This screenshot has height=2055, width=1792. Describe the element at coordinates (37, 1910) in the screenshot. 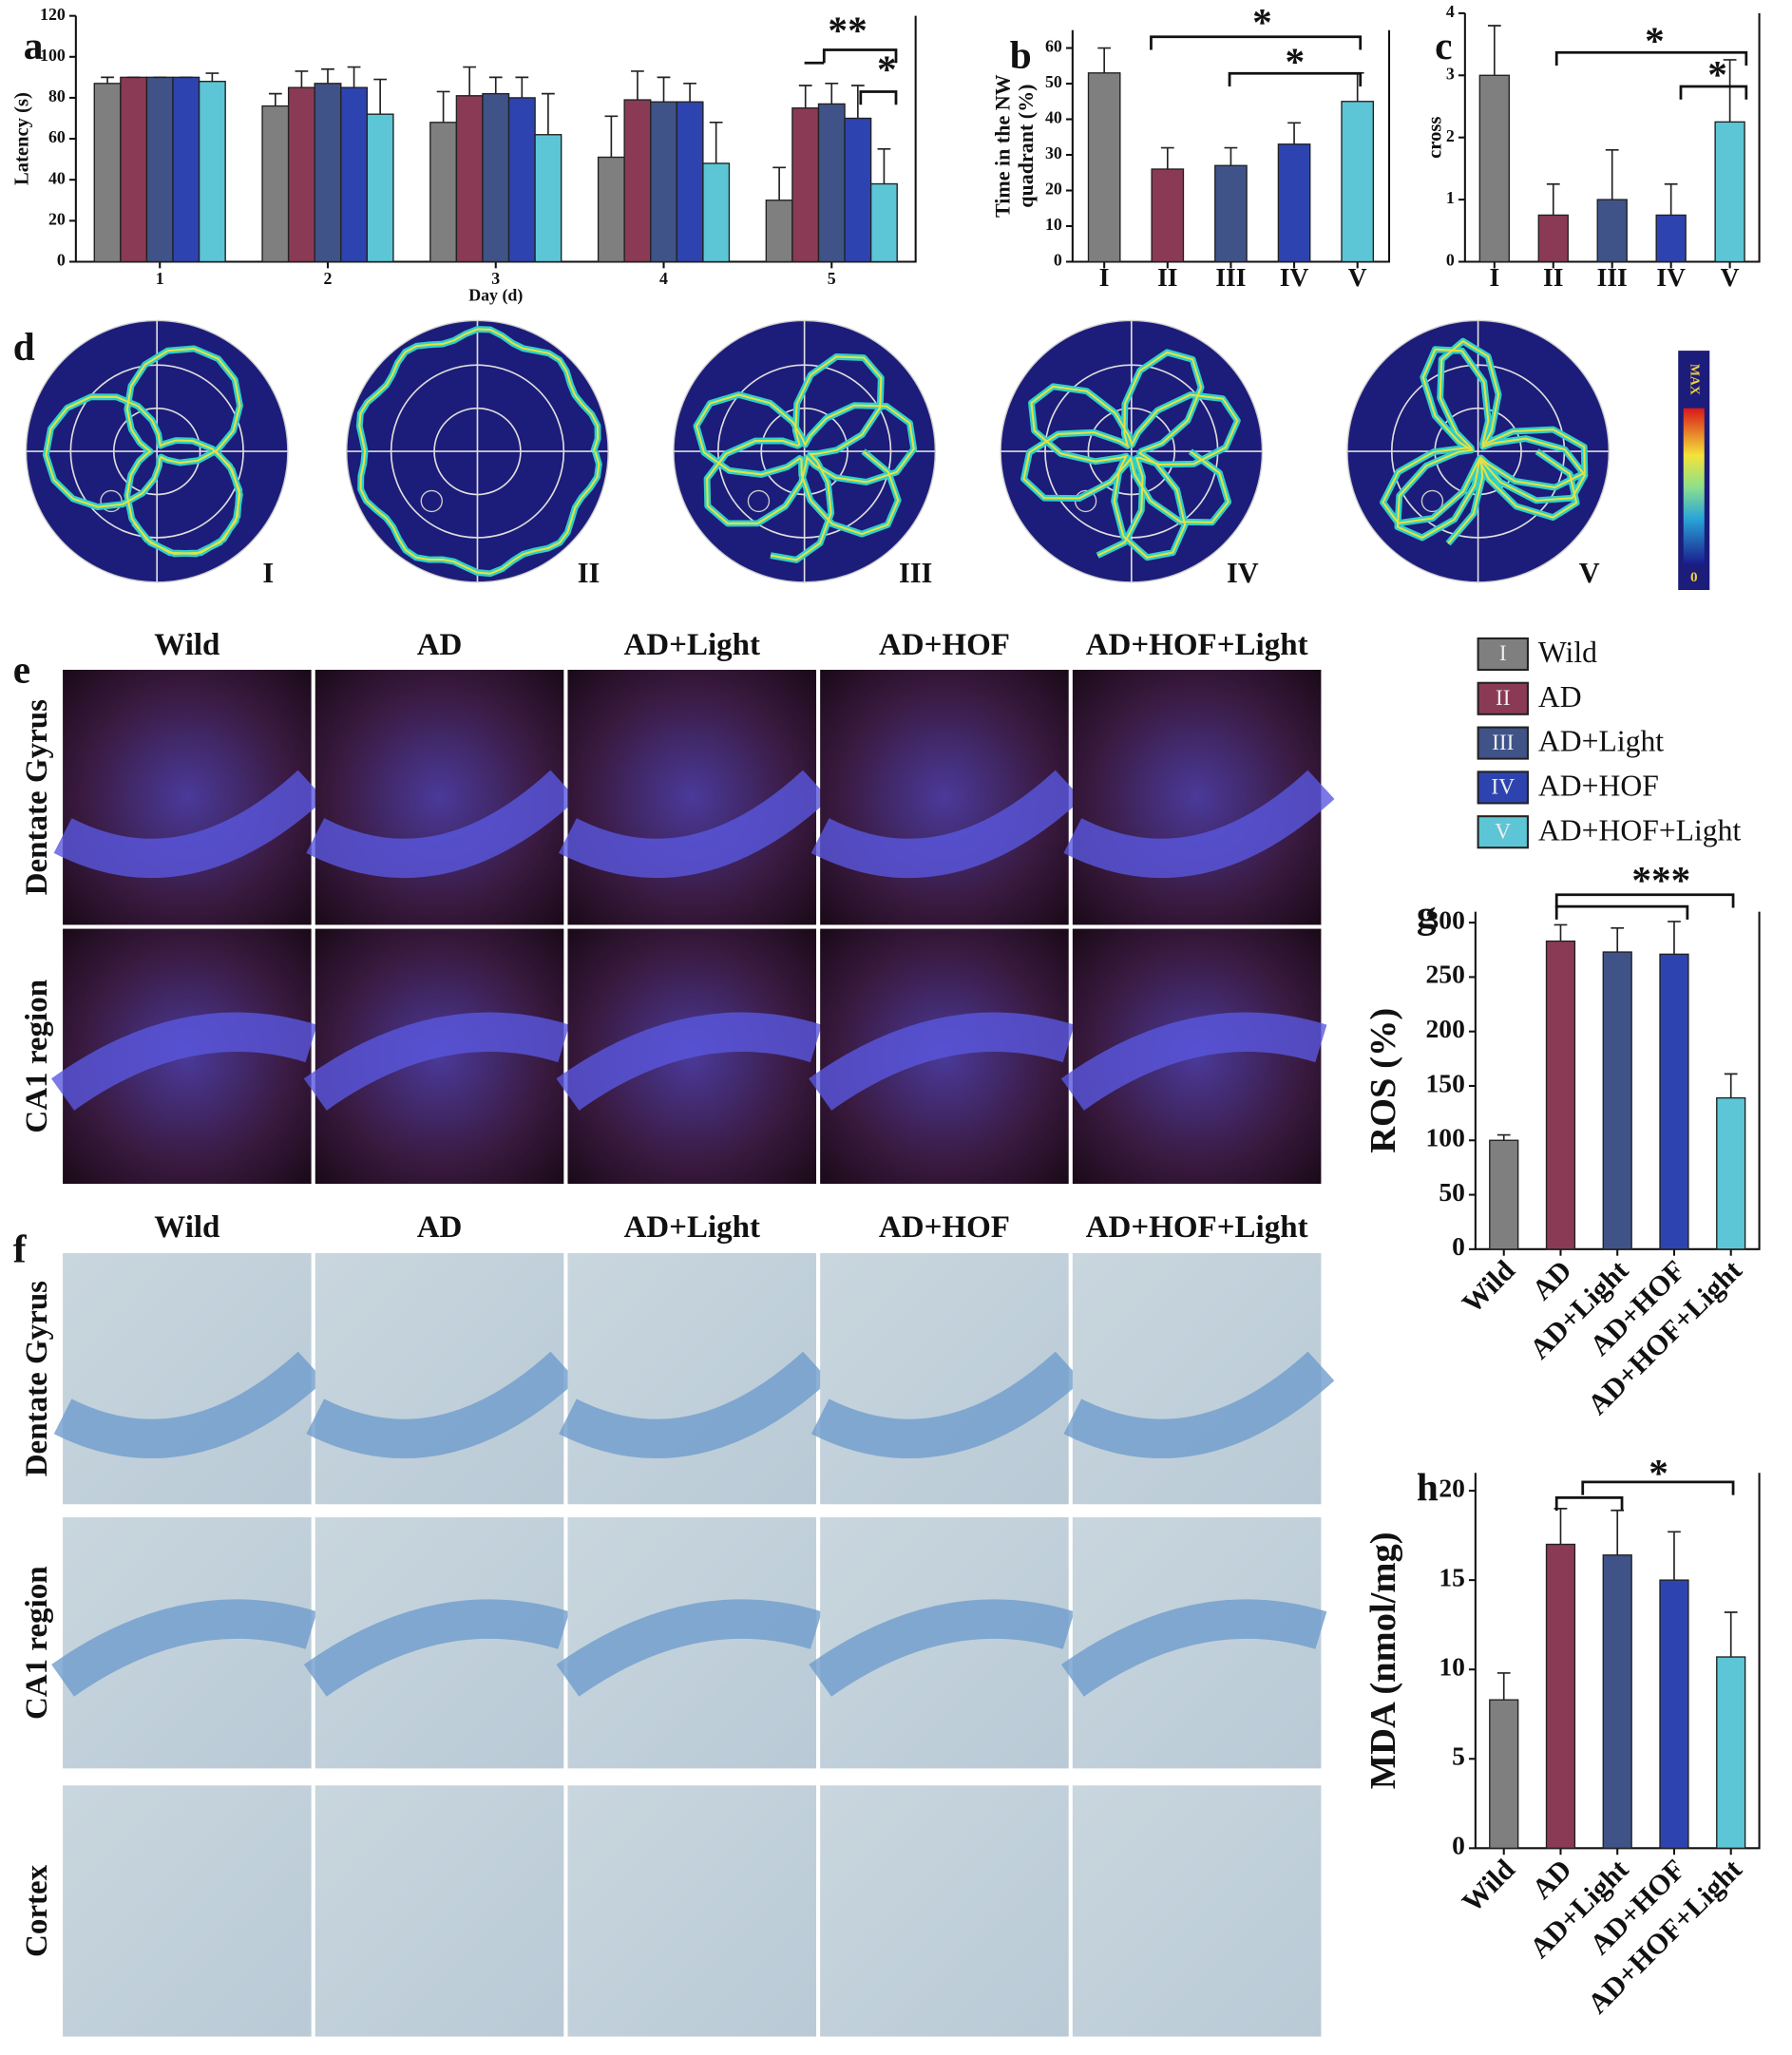

I see `row-label: Cortex` at that location.